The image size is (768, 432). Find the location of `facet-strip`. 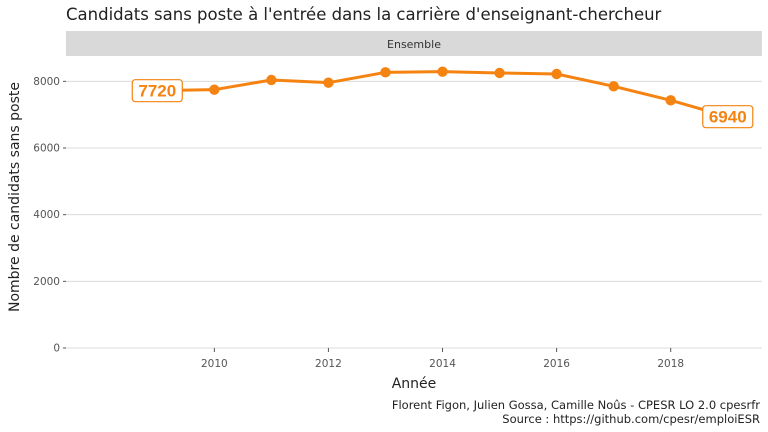

facet-strip is located at coordinates (414, 43).